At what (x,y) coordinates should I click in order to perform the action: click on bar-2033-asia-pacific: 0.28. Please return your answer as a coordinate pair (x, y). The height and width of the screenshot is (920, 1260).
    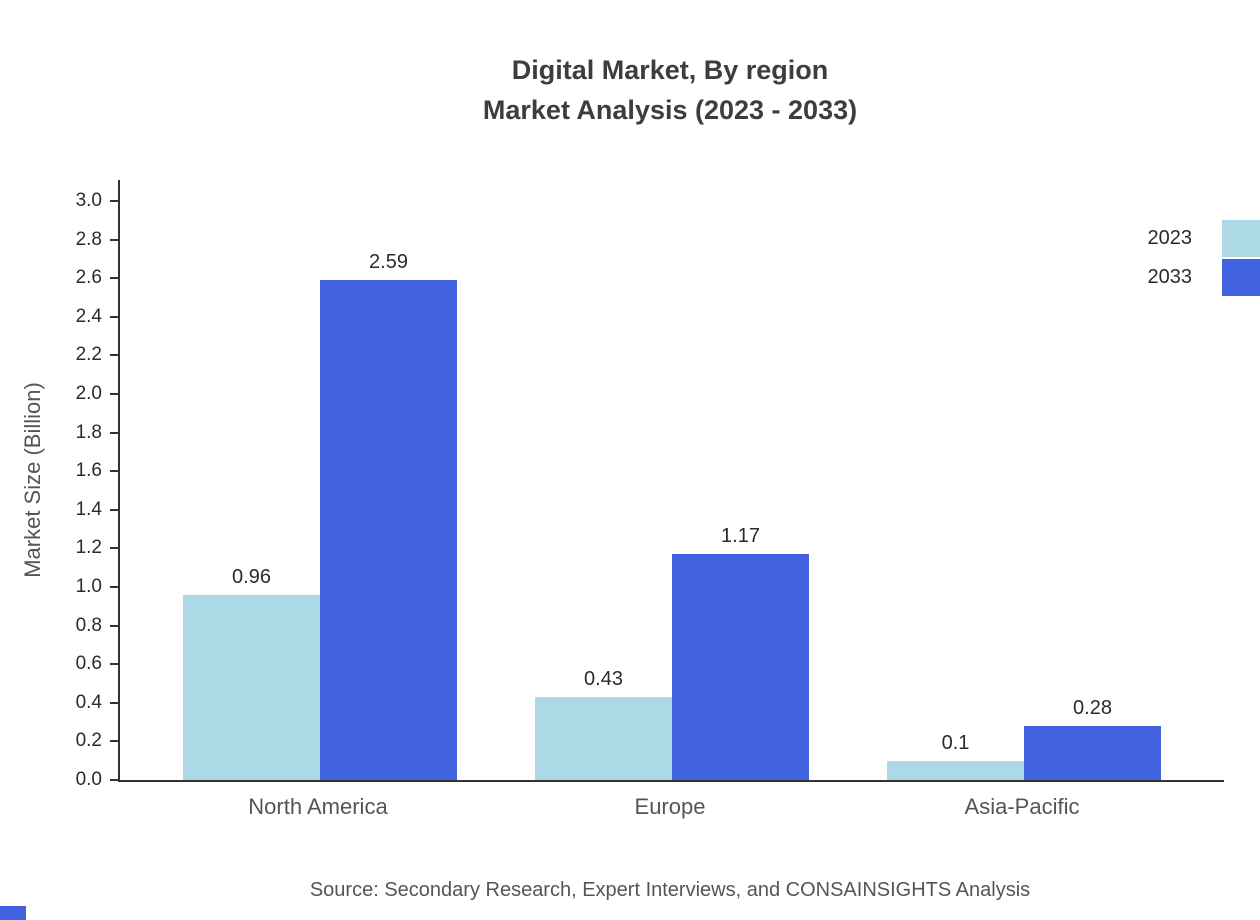
    Looking at the image, I should click on (1092, 738).